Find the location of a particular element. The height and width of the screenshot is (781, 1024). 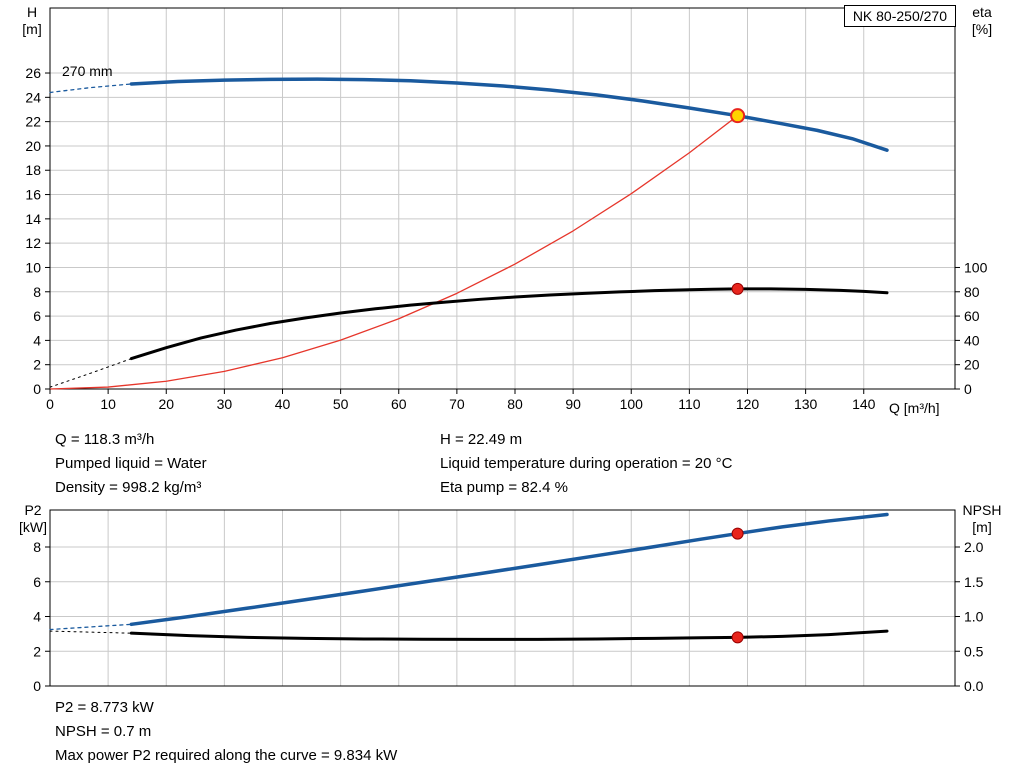

h-axis-label: H [m] is located at coordinates (32, 21).